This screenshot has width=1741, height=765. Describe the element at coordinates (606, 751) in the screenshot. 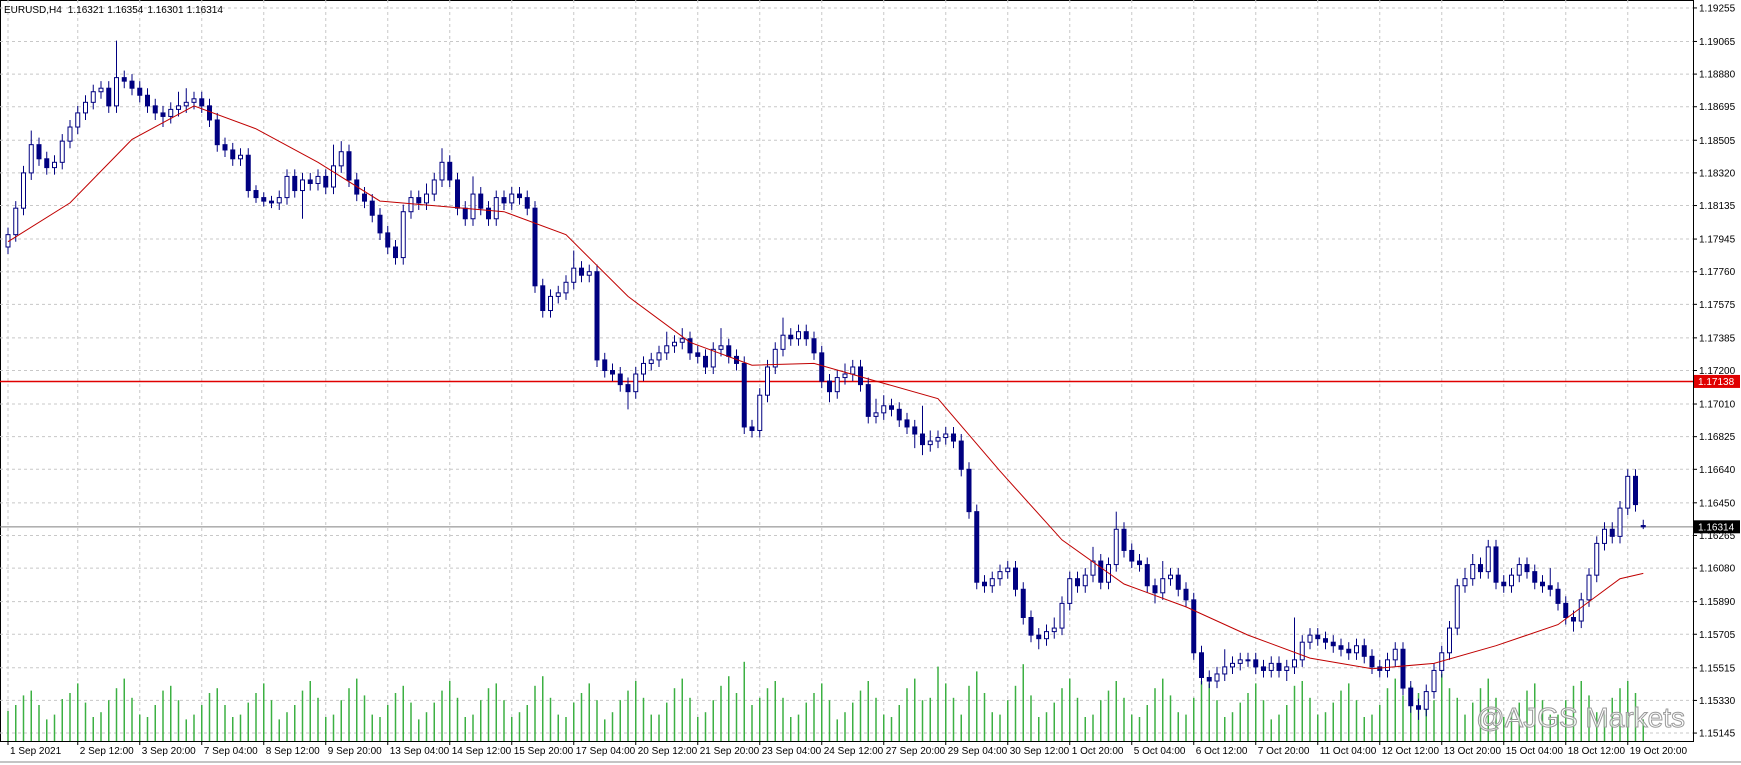

I see `x-tick-label: 17 Sep 04:00` at that location.